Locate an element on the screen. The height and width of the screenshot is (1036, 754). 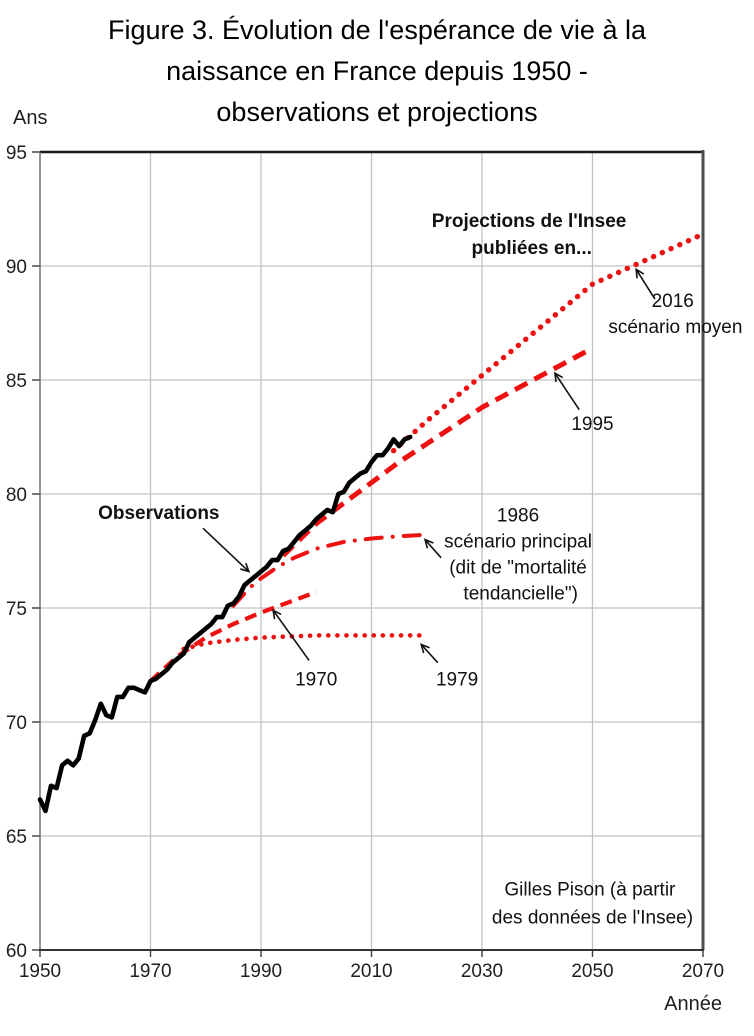
annotation-observations: Observations is located at coordinates (158, 513).